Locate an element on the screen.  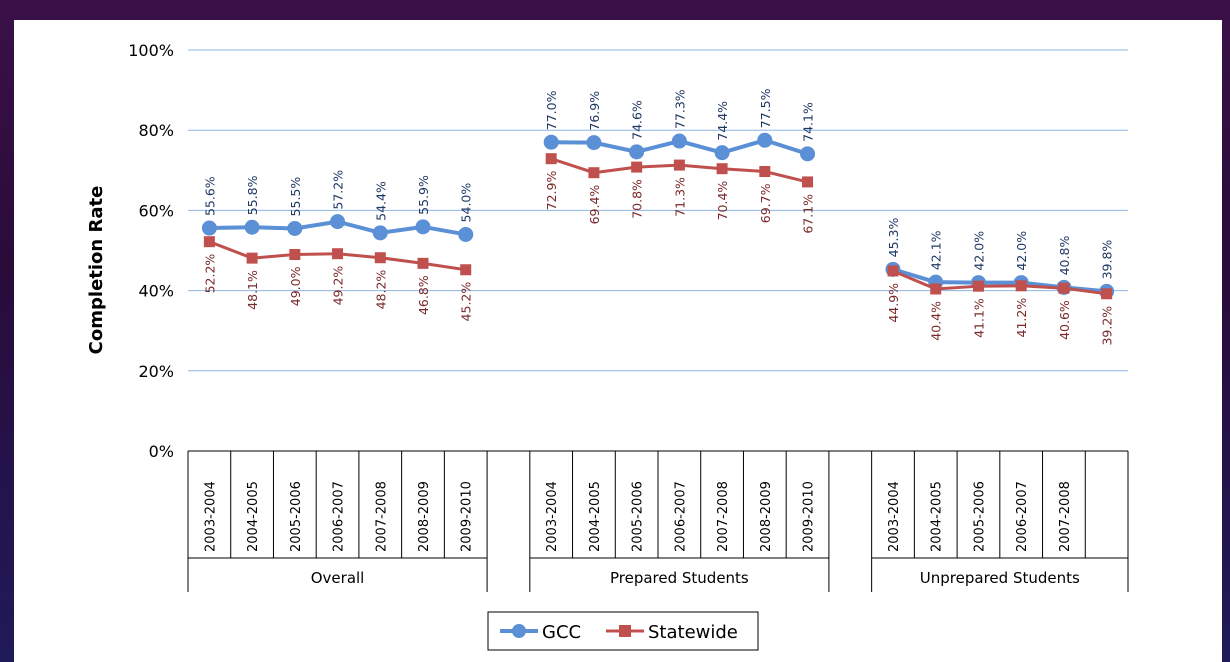
statewide-data-label: 45.2% is located at coordinates (466, 302).